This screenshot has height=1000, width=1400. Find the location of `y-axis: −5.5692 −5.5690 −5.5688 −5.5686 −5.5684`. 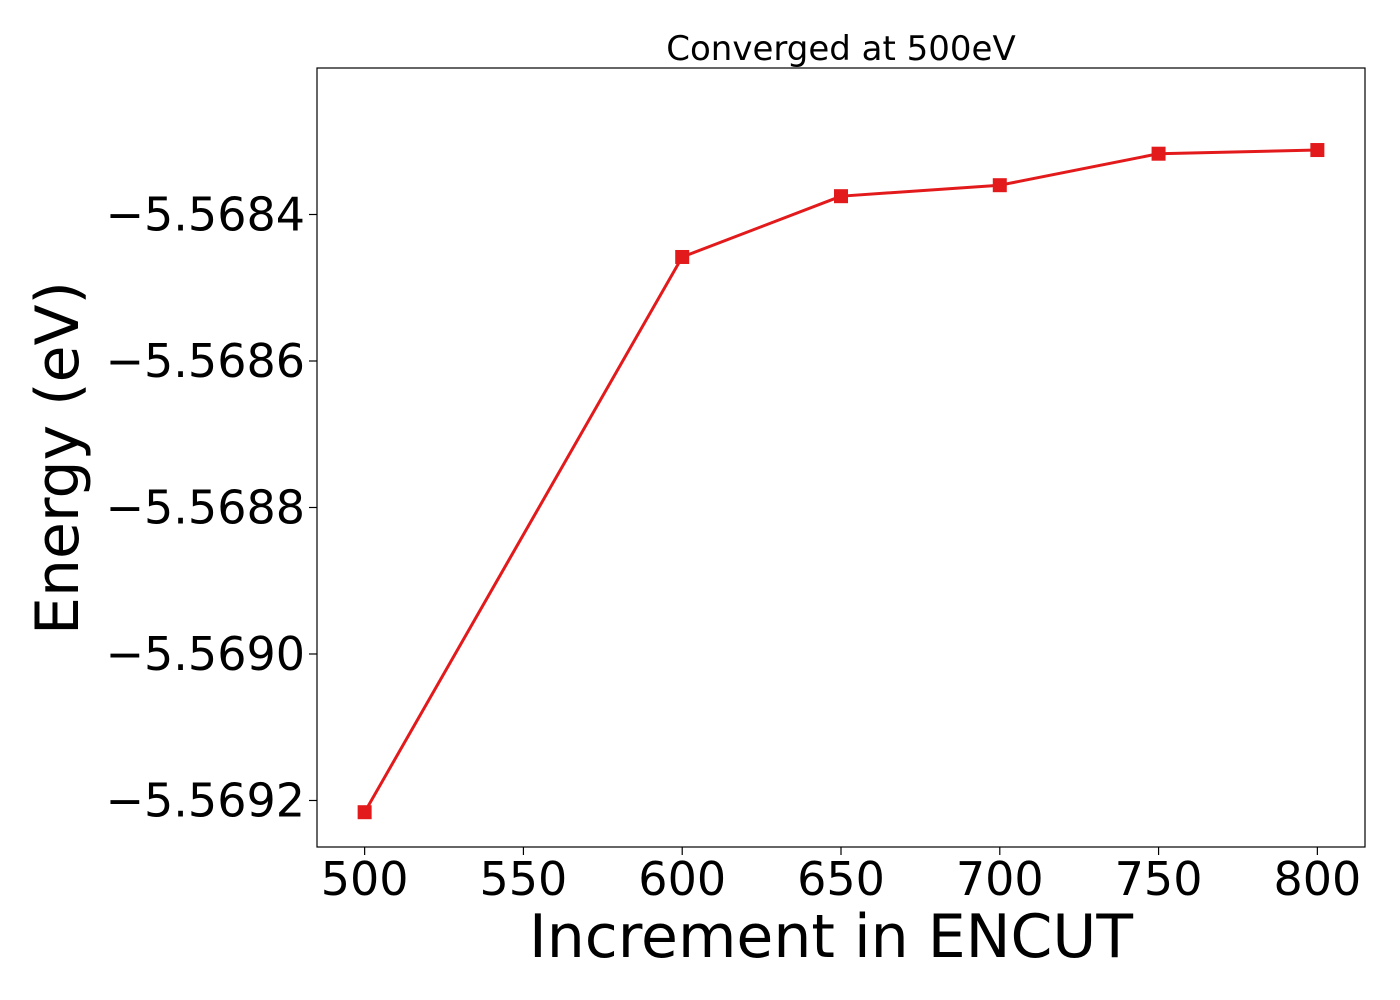

y-axis: −5.5692 −5.5690 −5.5688 −5.5686 −5.5684 is located at coordinates (211, 507).